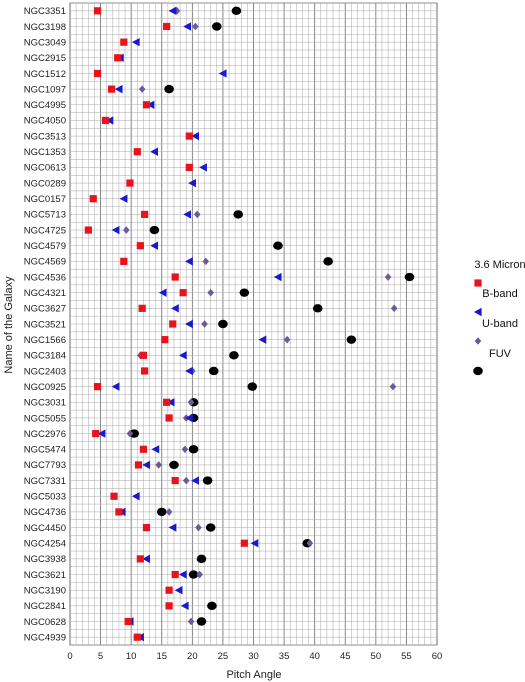 Image resolution: width=525 pixels, height=682 pixels. What do you see at coordinates (45, 637) in the screenshot?
I see `y-tick-label: NGC4939` at bounding box center [45, 637].